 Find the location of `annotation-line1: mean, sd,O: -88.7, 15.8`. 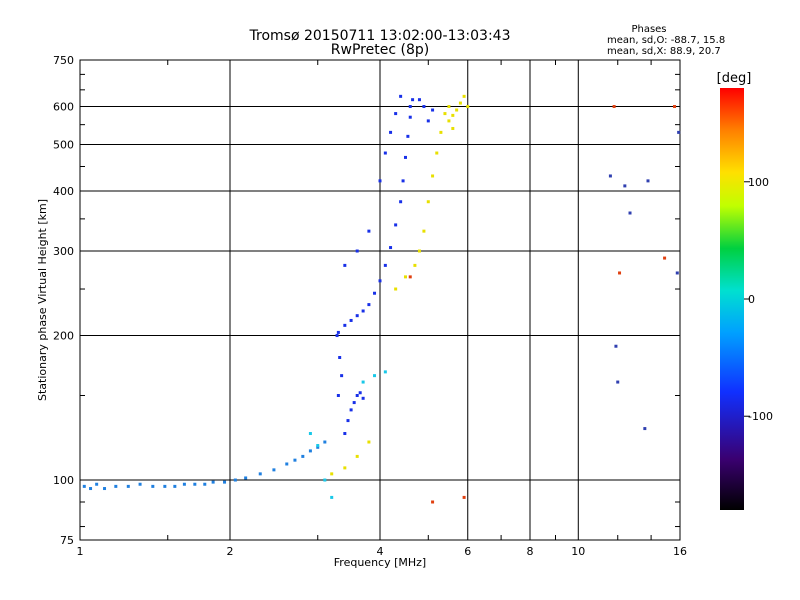

annotation-line1: mean, sd,O: -88.7, 15.8 is located at coordinates (666, 40).